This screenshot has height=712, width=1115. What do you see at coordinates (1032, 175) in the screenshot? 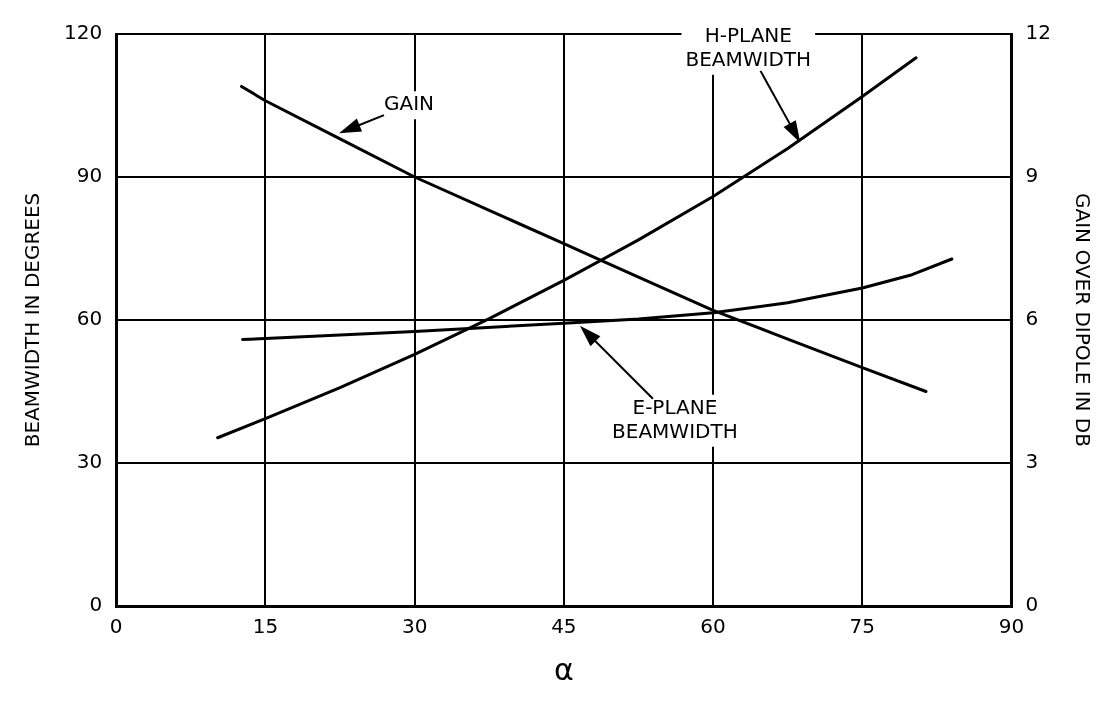
I see `y2-tick-label: 9` at bounding box center [1032, 175].